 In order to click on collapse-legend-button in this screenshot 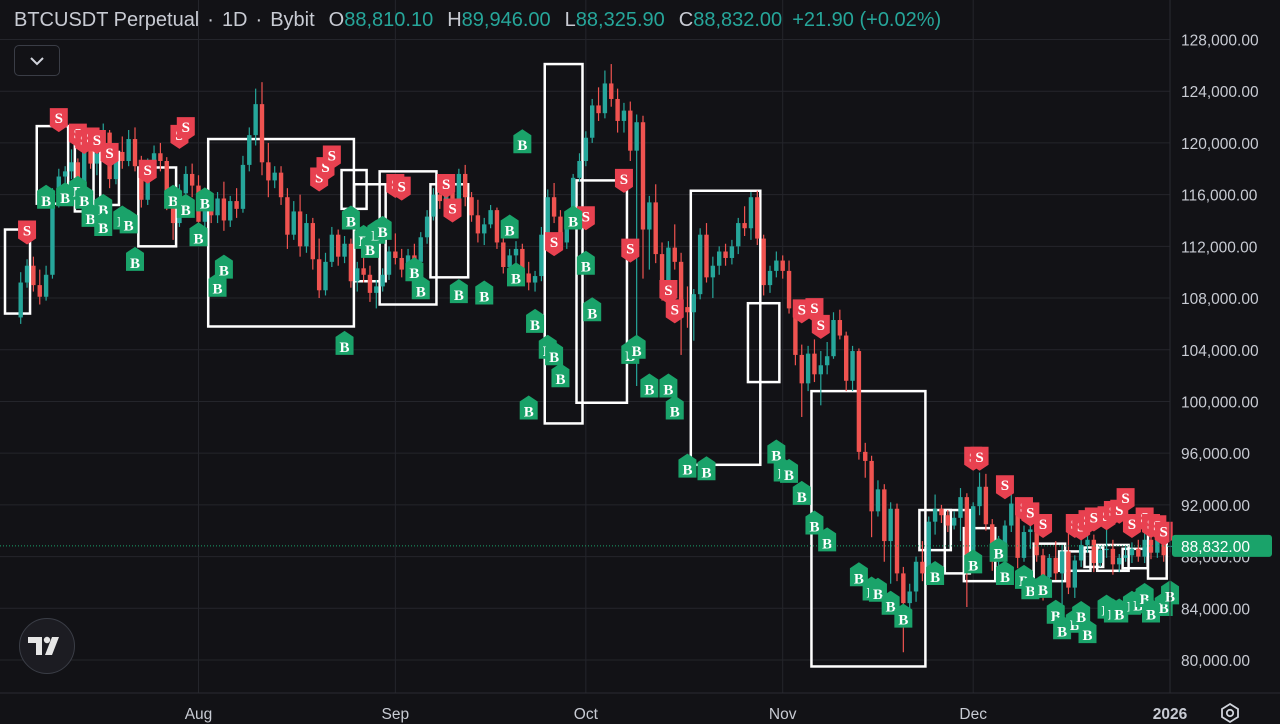, I will do `click(37, 60)`.